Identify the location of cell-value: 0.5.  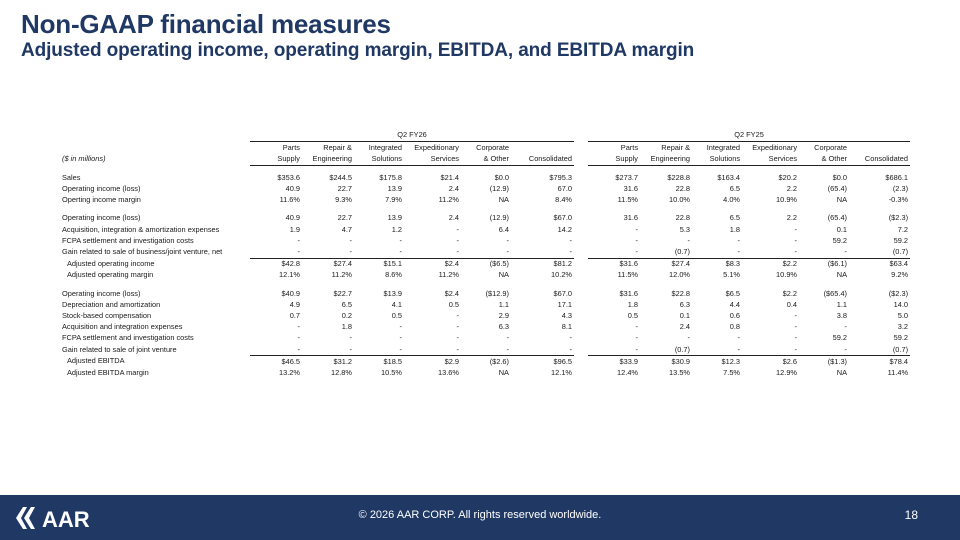
(396, 315).